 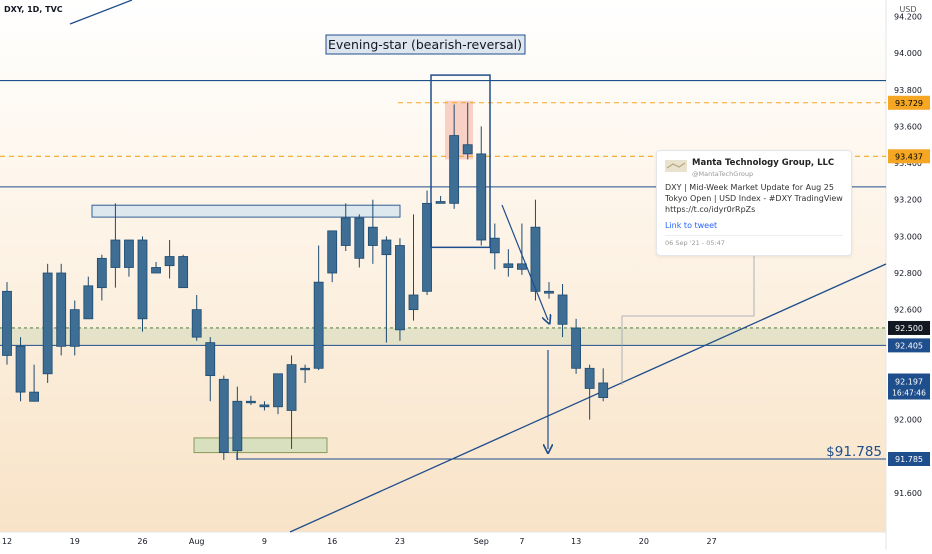 I want to click on pattern-title-box, so click(x=425, y=44).